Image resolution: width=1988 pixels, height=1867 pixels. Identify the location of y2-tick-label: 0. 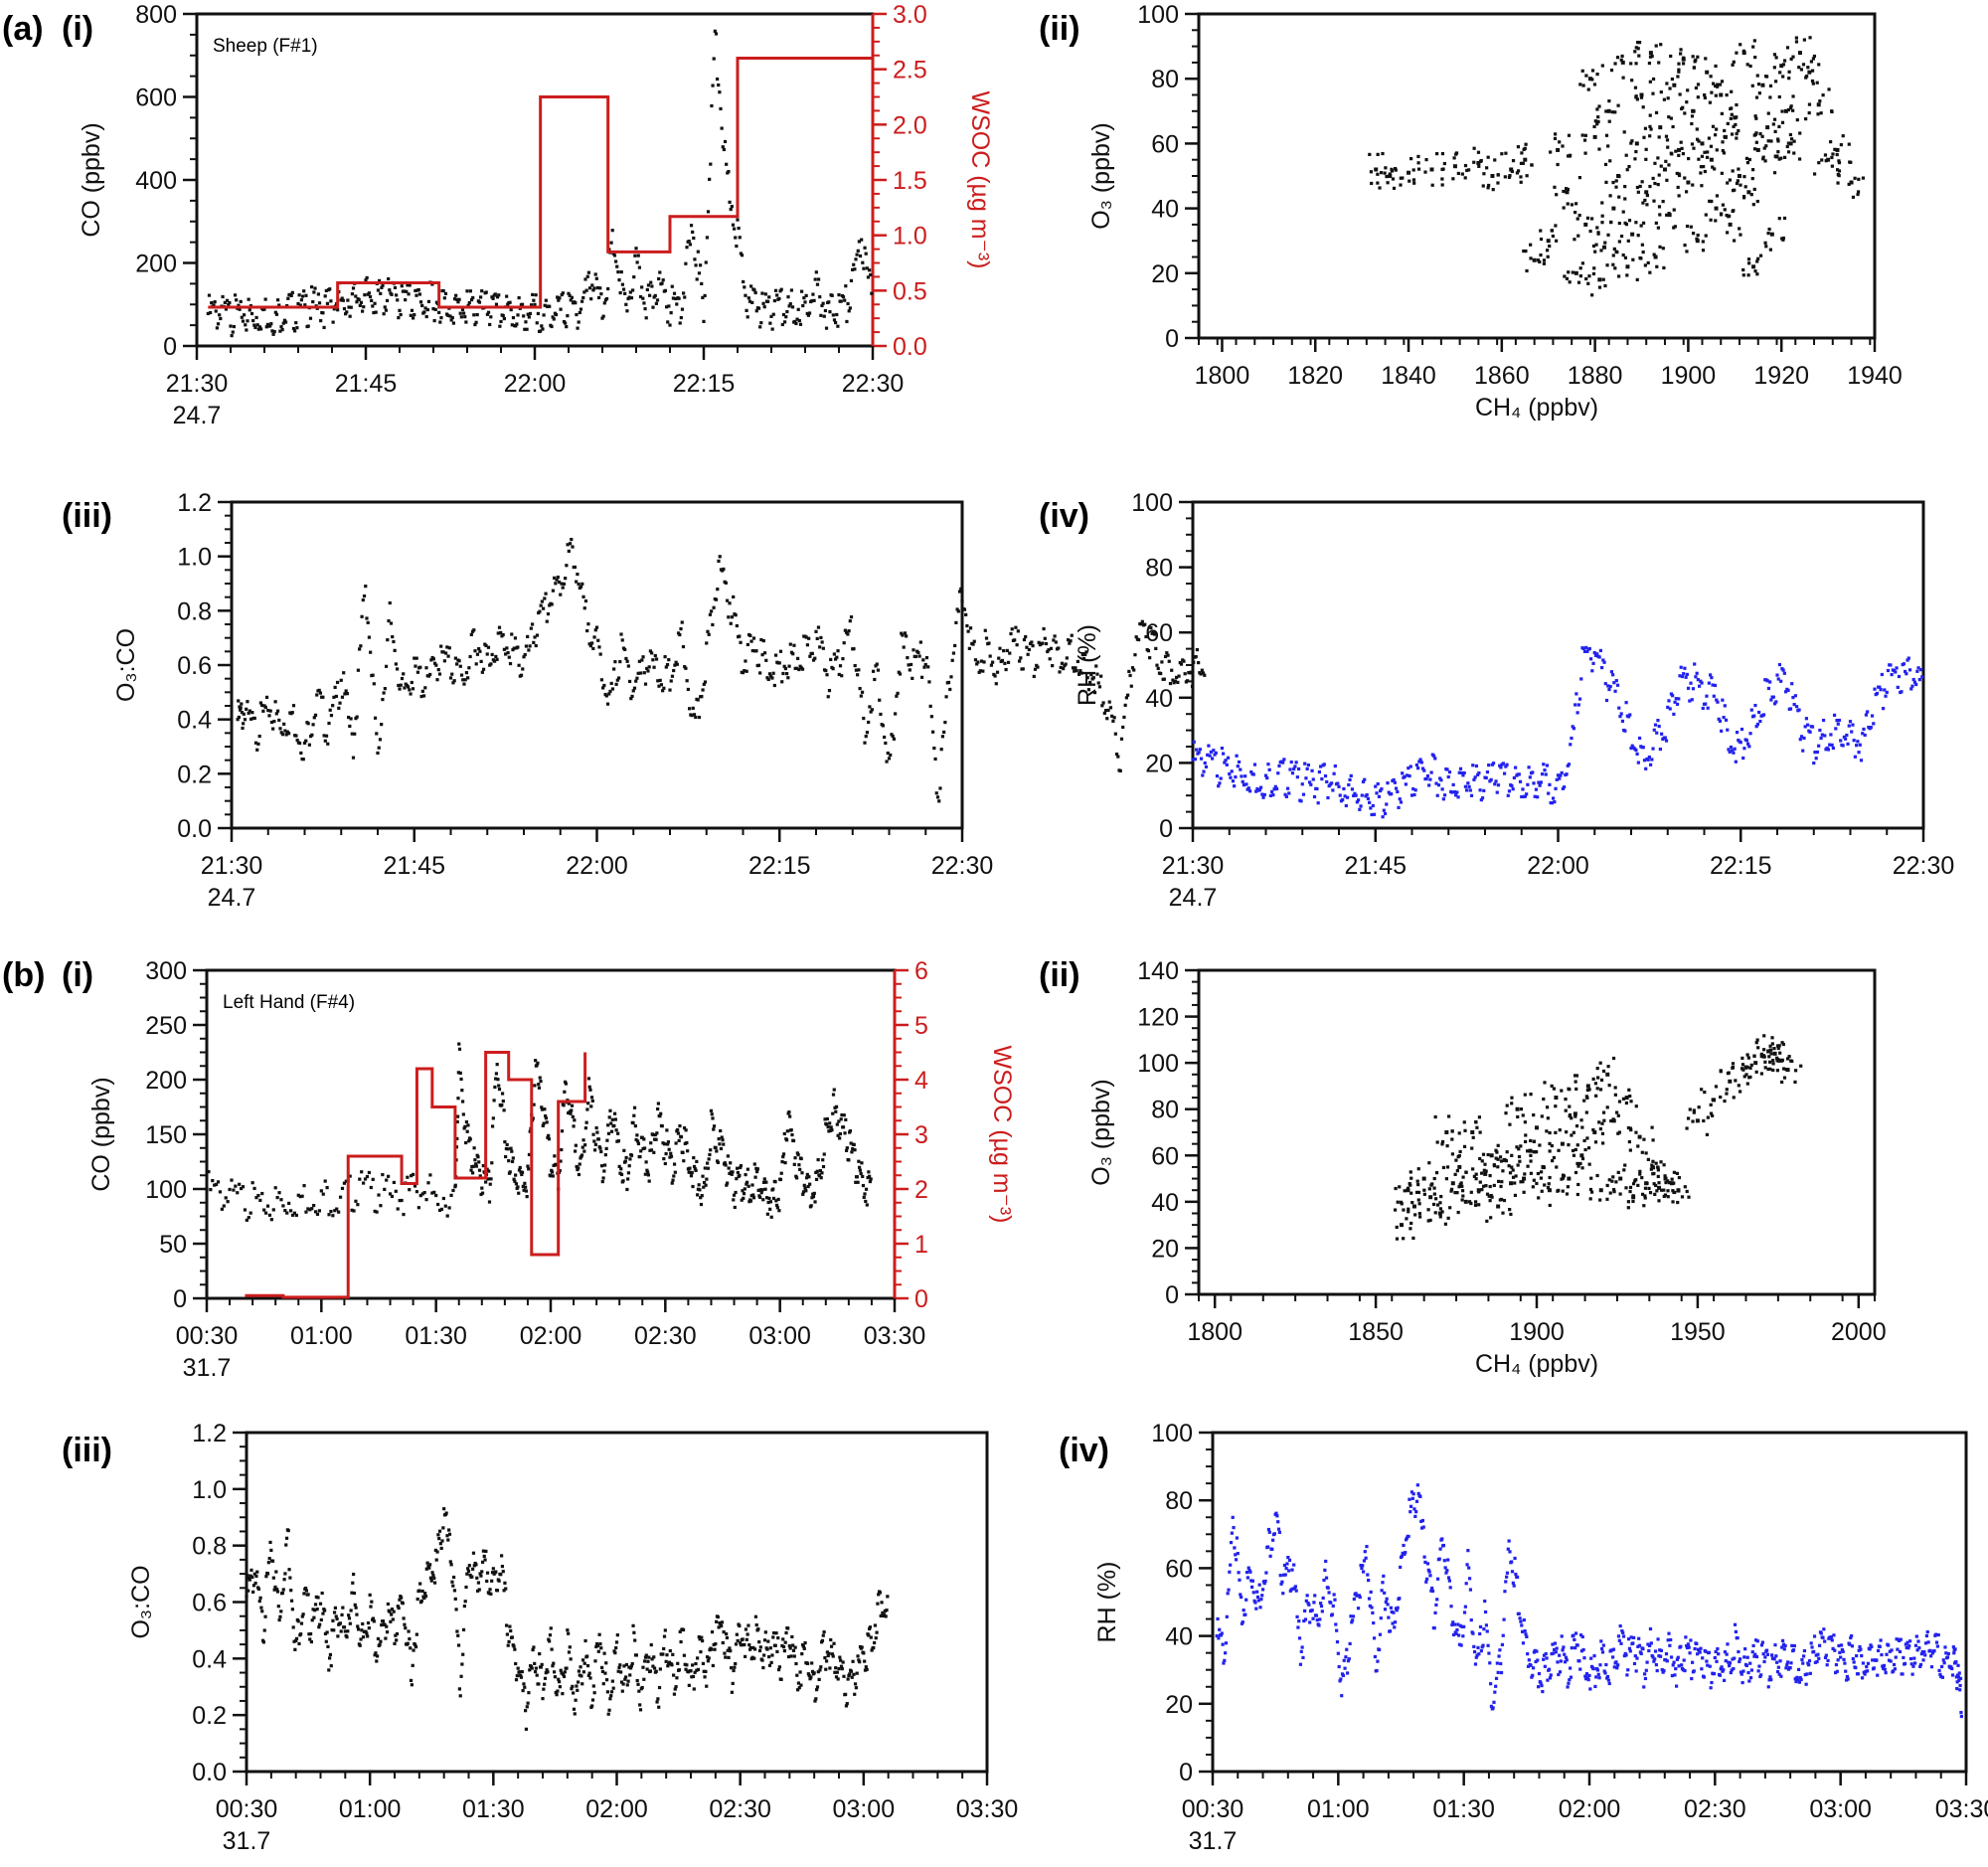
(921, 1299).